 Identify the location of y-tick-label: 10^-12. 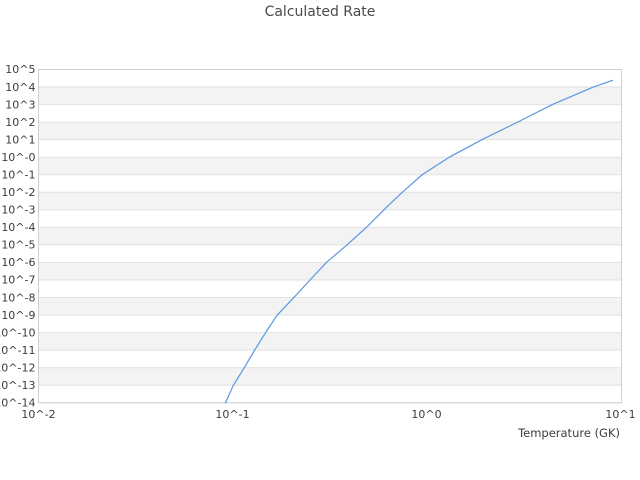
(18, 367).